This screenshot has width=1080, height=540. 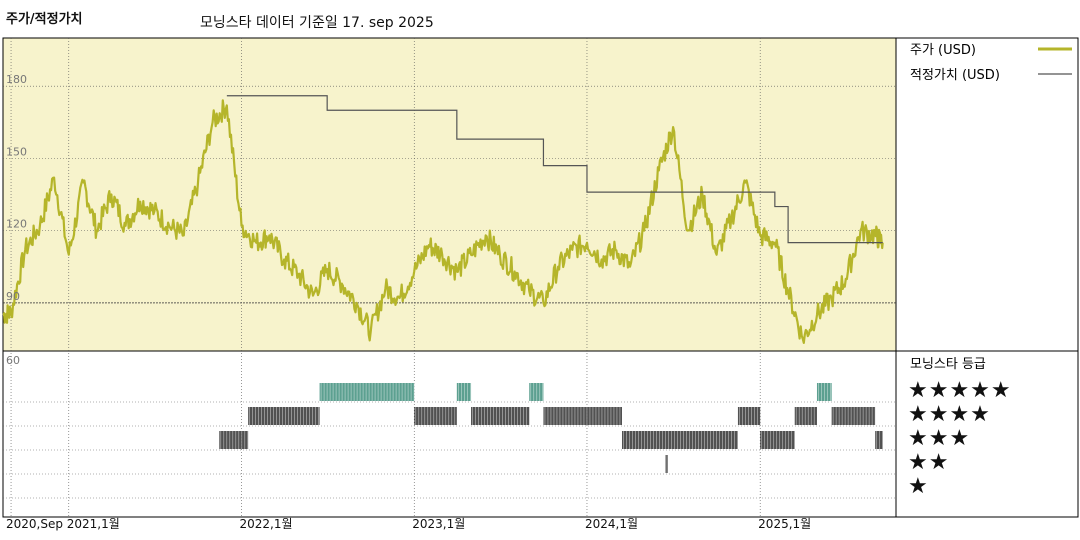 I want to click on x-tick-label: 2024,1월, so click(x=611, y=524).